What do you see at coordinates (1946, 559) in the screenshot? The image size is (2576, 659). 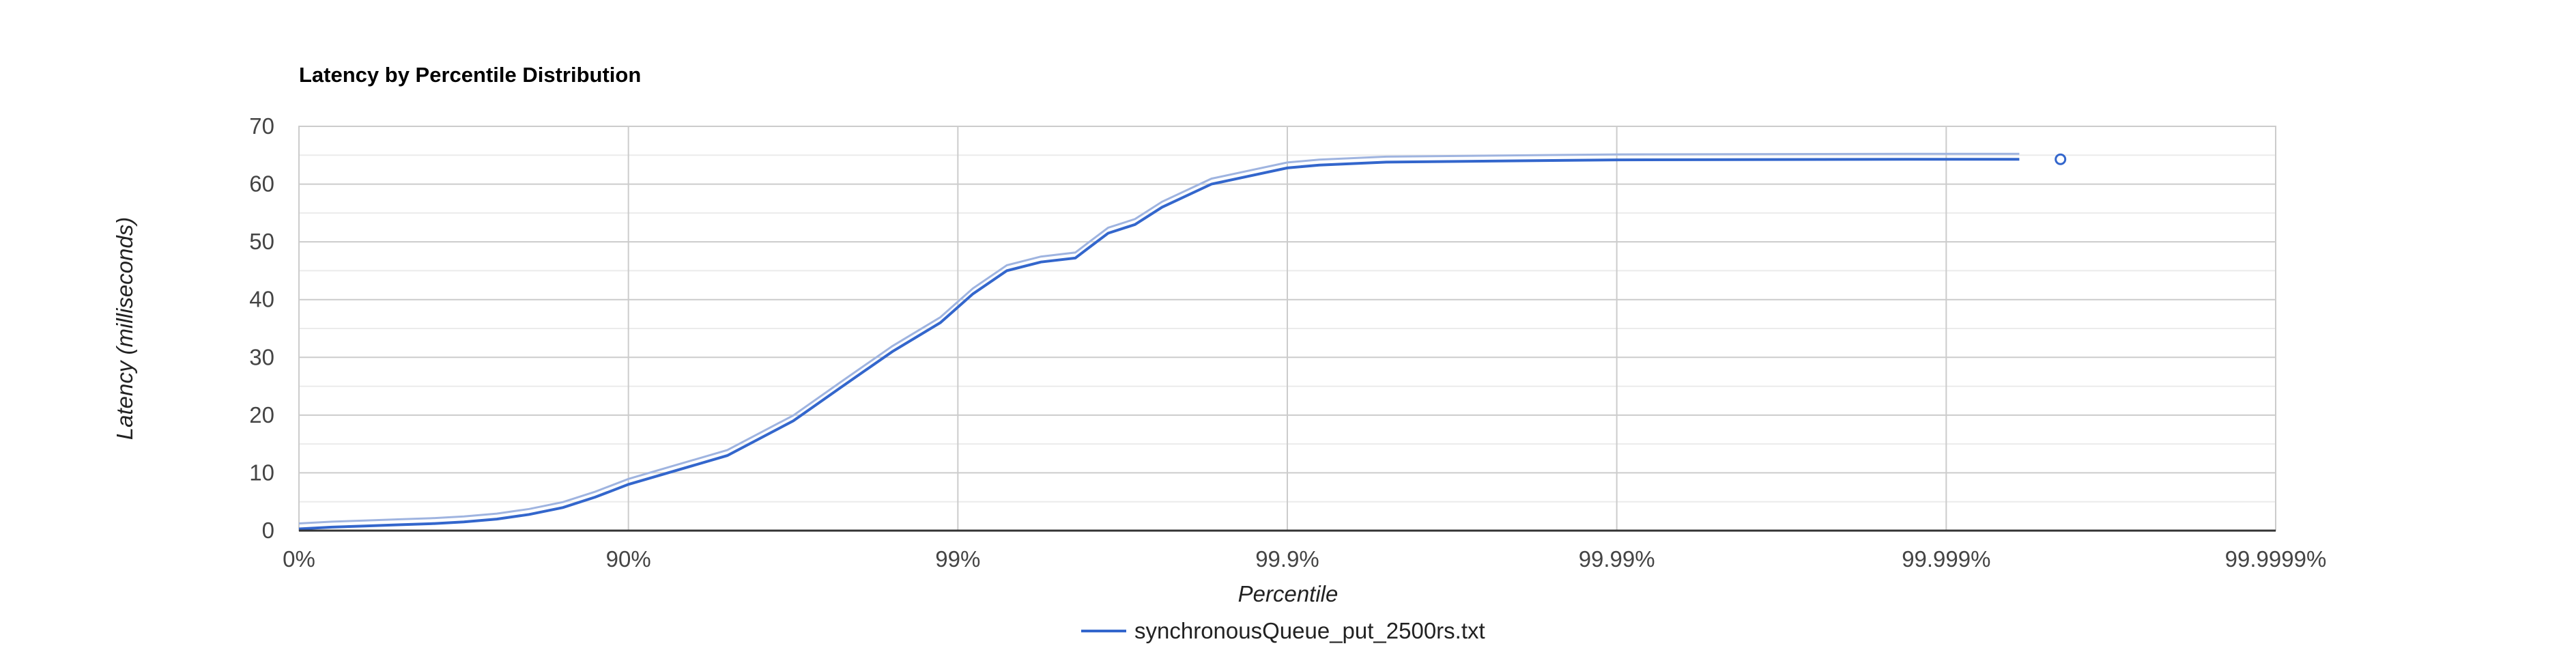 I see `x-tick-label: 99.999%` at bounding box center [1946, 559].